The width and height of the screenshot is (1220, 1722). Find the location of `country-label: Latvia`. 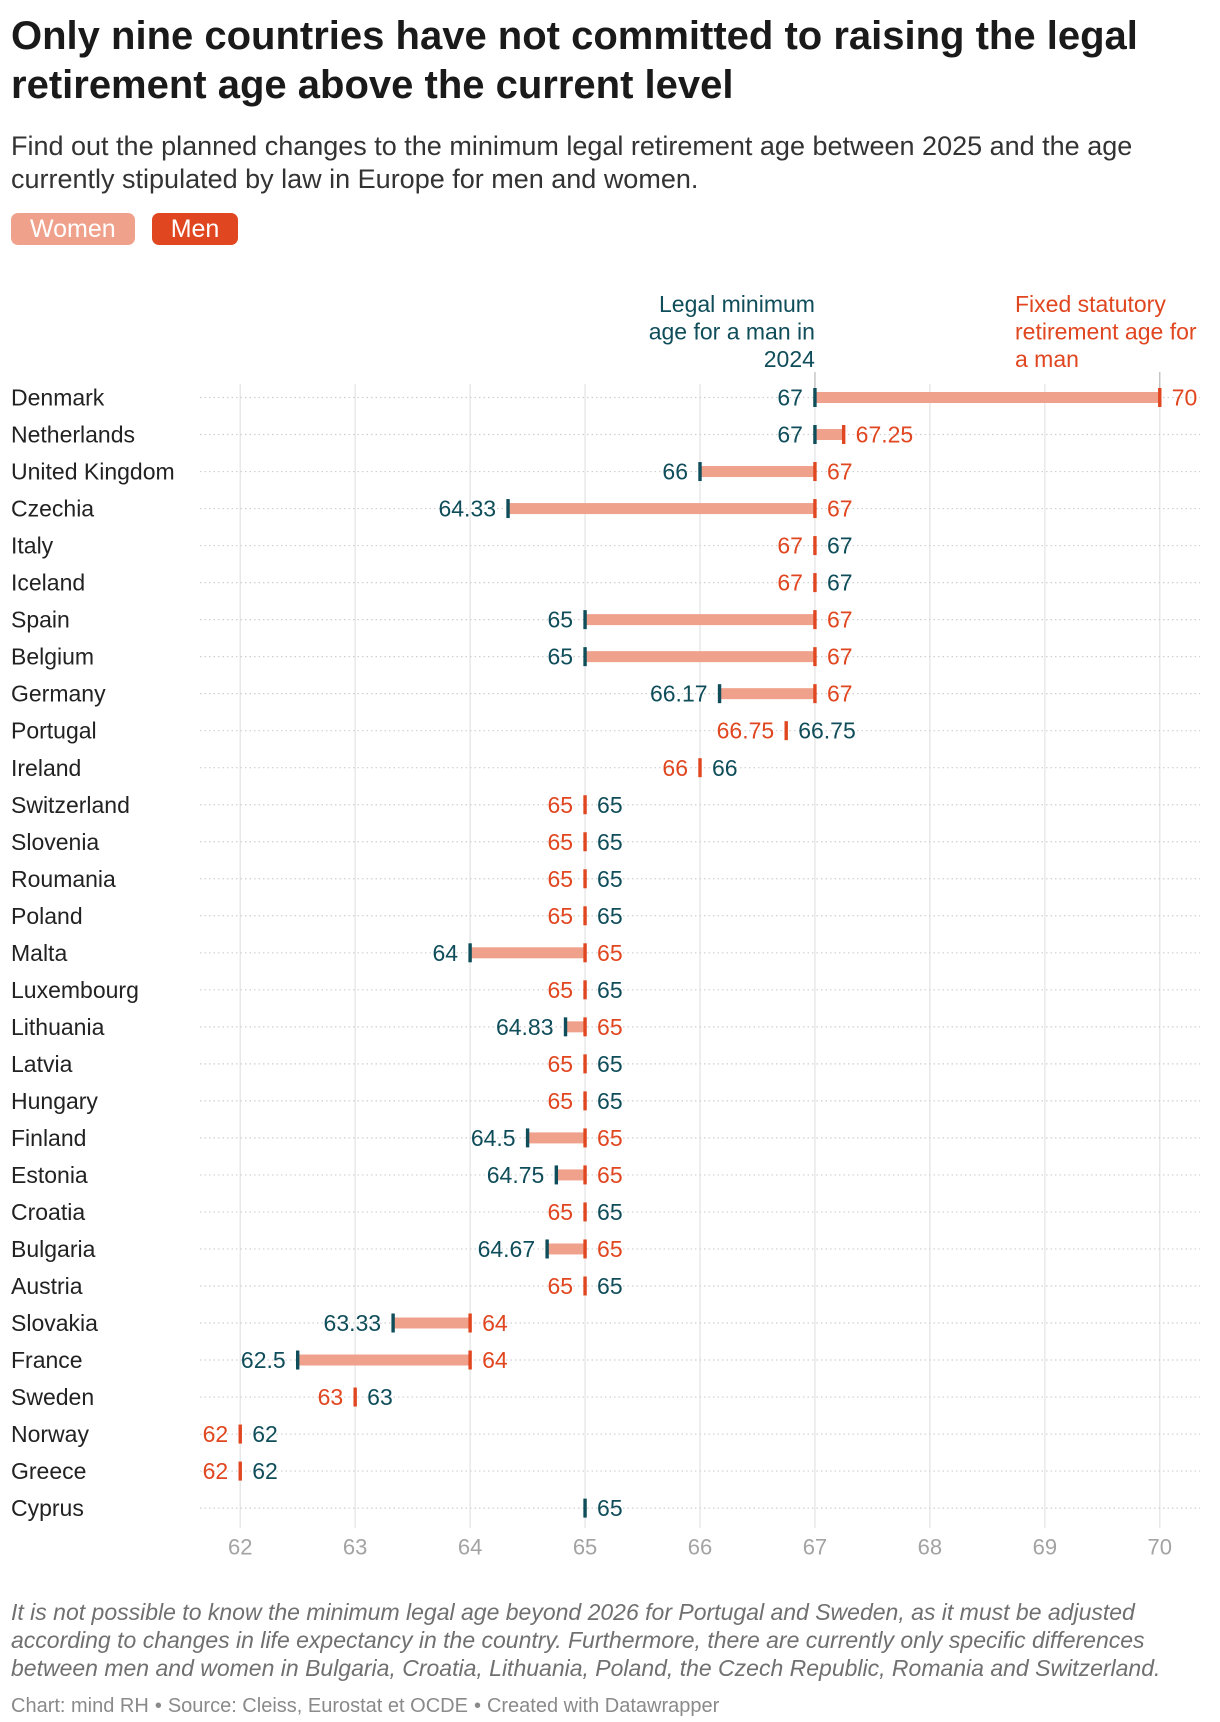

country-label: Latvia is located at coordinates (42, 1064).